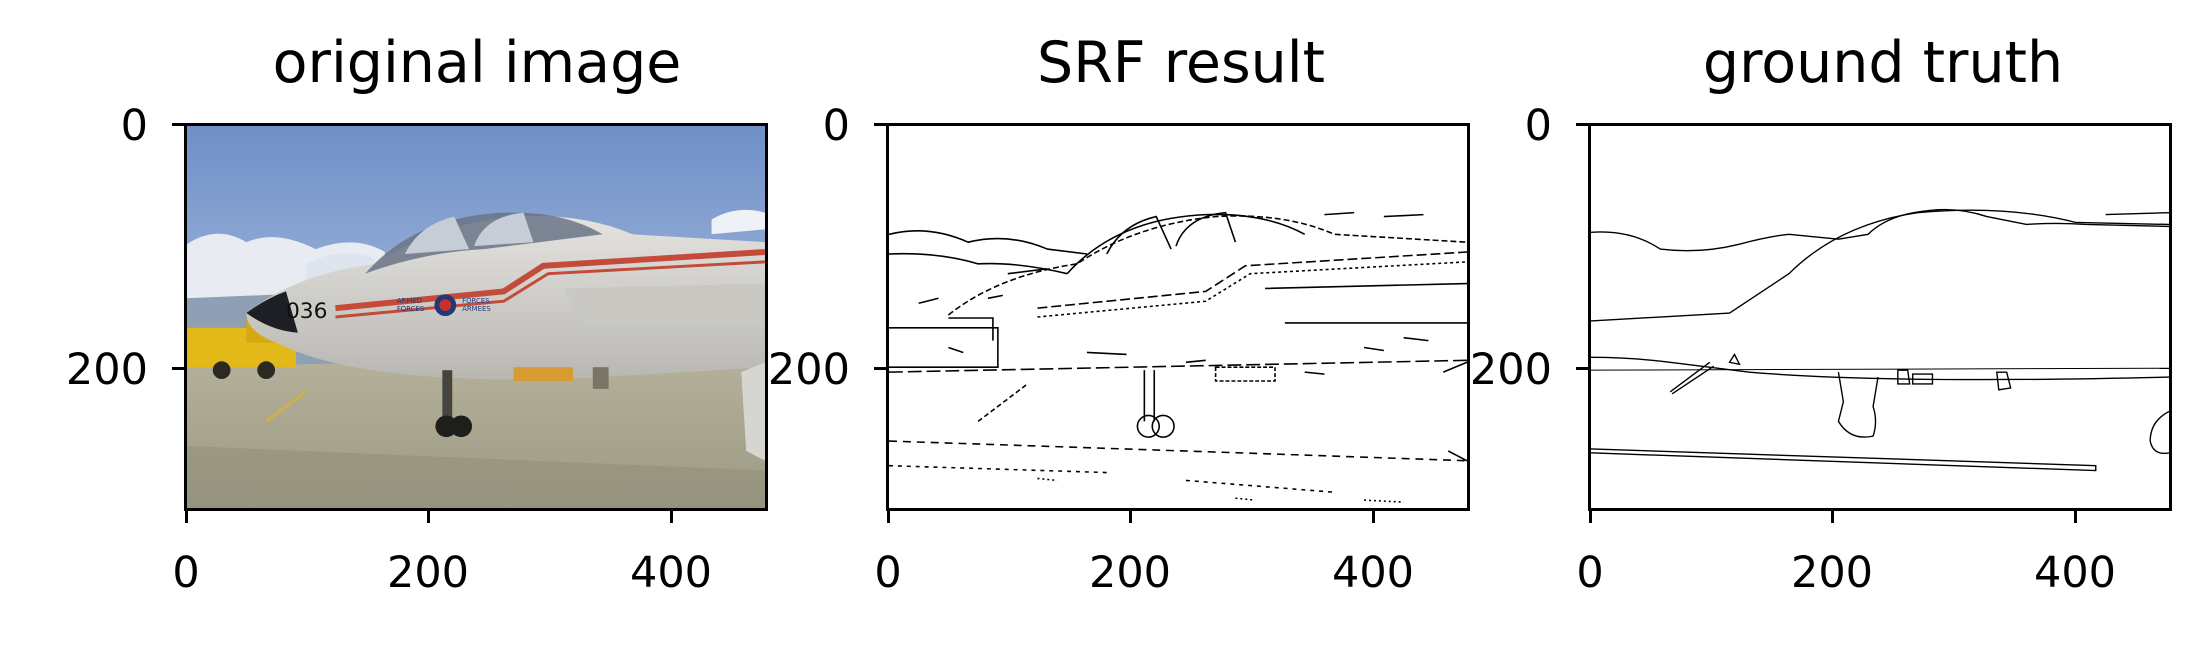  I want to click on panel-title: original image, so click(477, 63).